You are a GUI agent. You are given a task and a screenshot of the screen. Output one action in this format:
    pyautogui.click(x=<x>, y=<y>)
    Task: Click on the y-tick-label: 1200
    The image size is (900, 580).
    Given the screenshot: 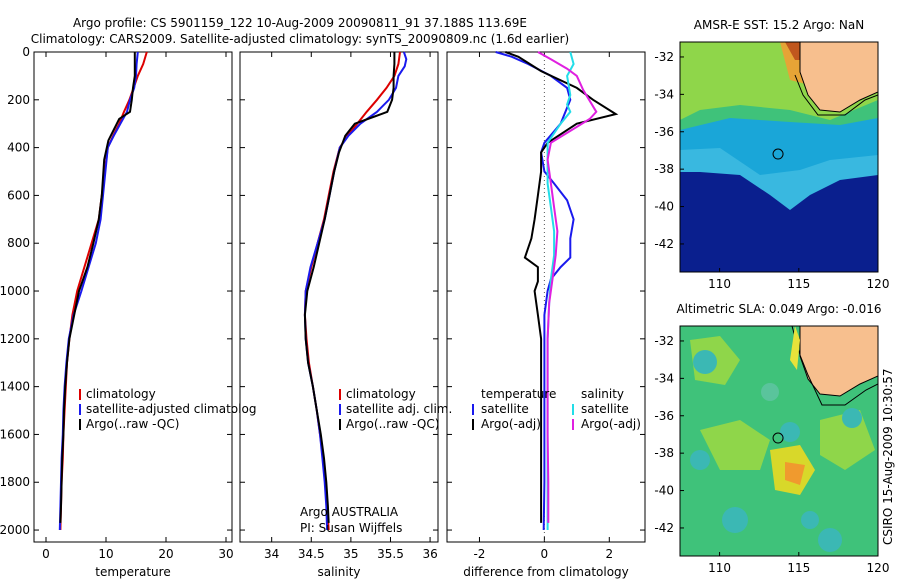 What is the action you would take?
    pyautogui.click(x=15, y=339)
    